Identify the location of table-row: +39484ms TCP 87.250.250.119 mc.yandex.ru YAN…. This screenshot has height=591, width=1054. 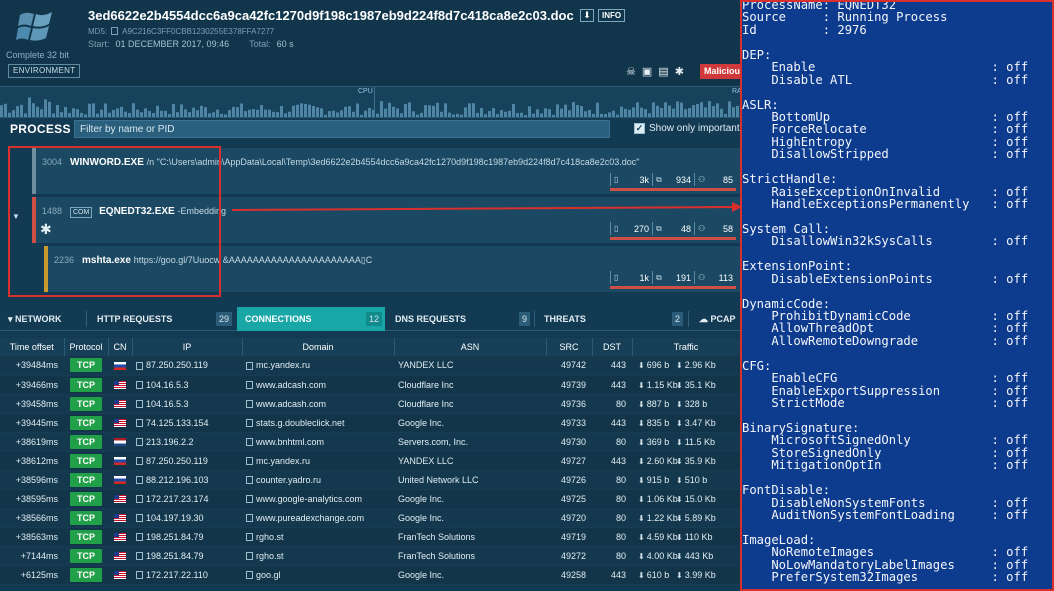
(370, 366).